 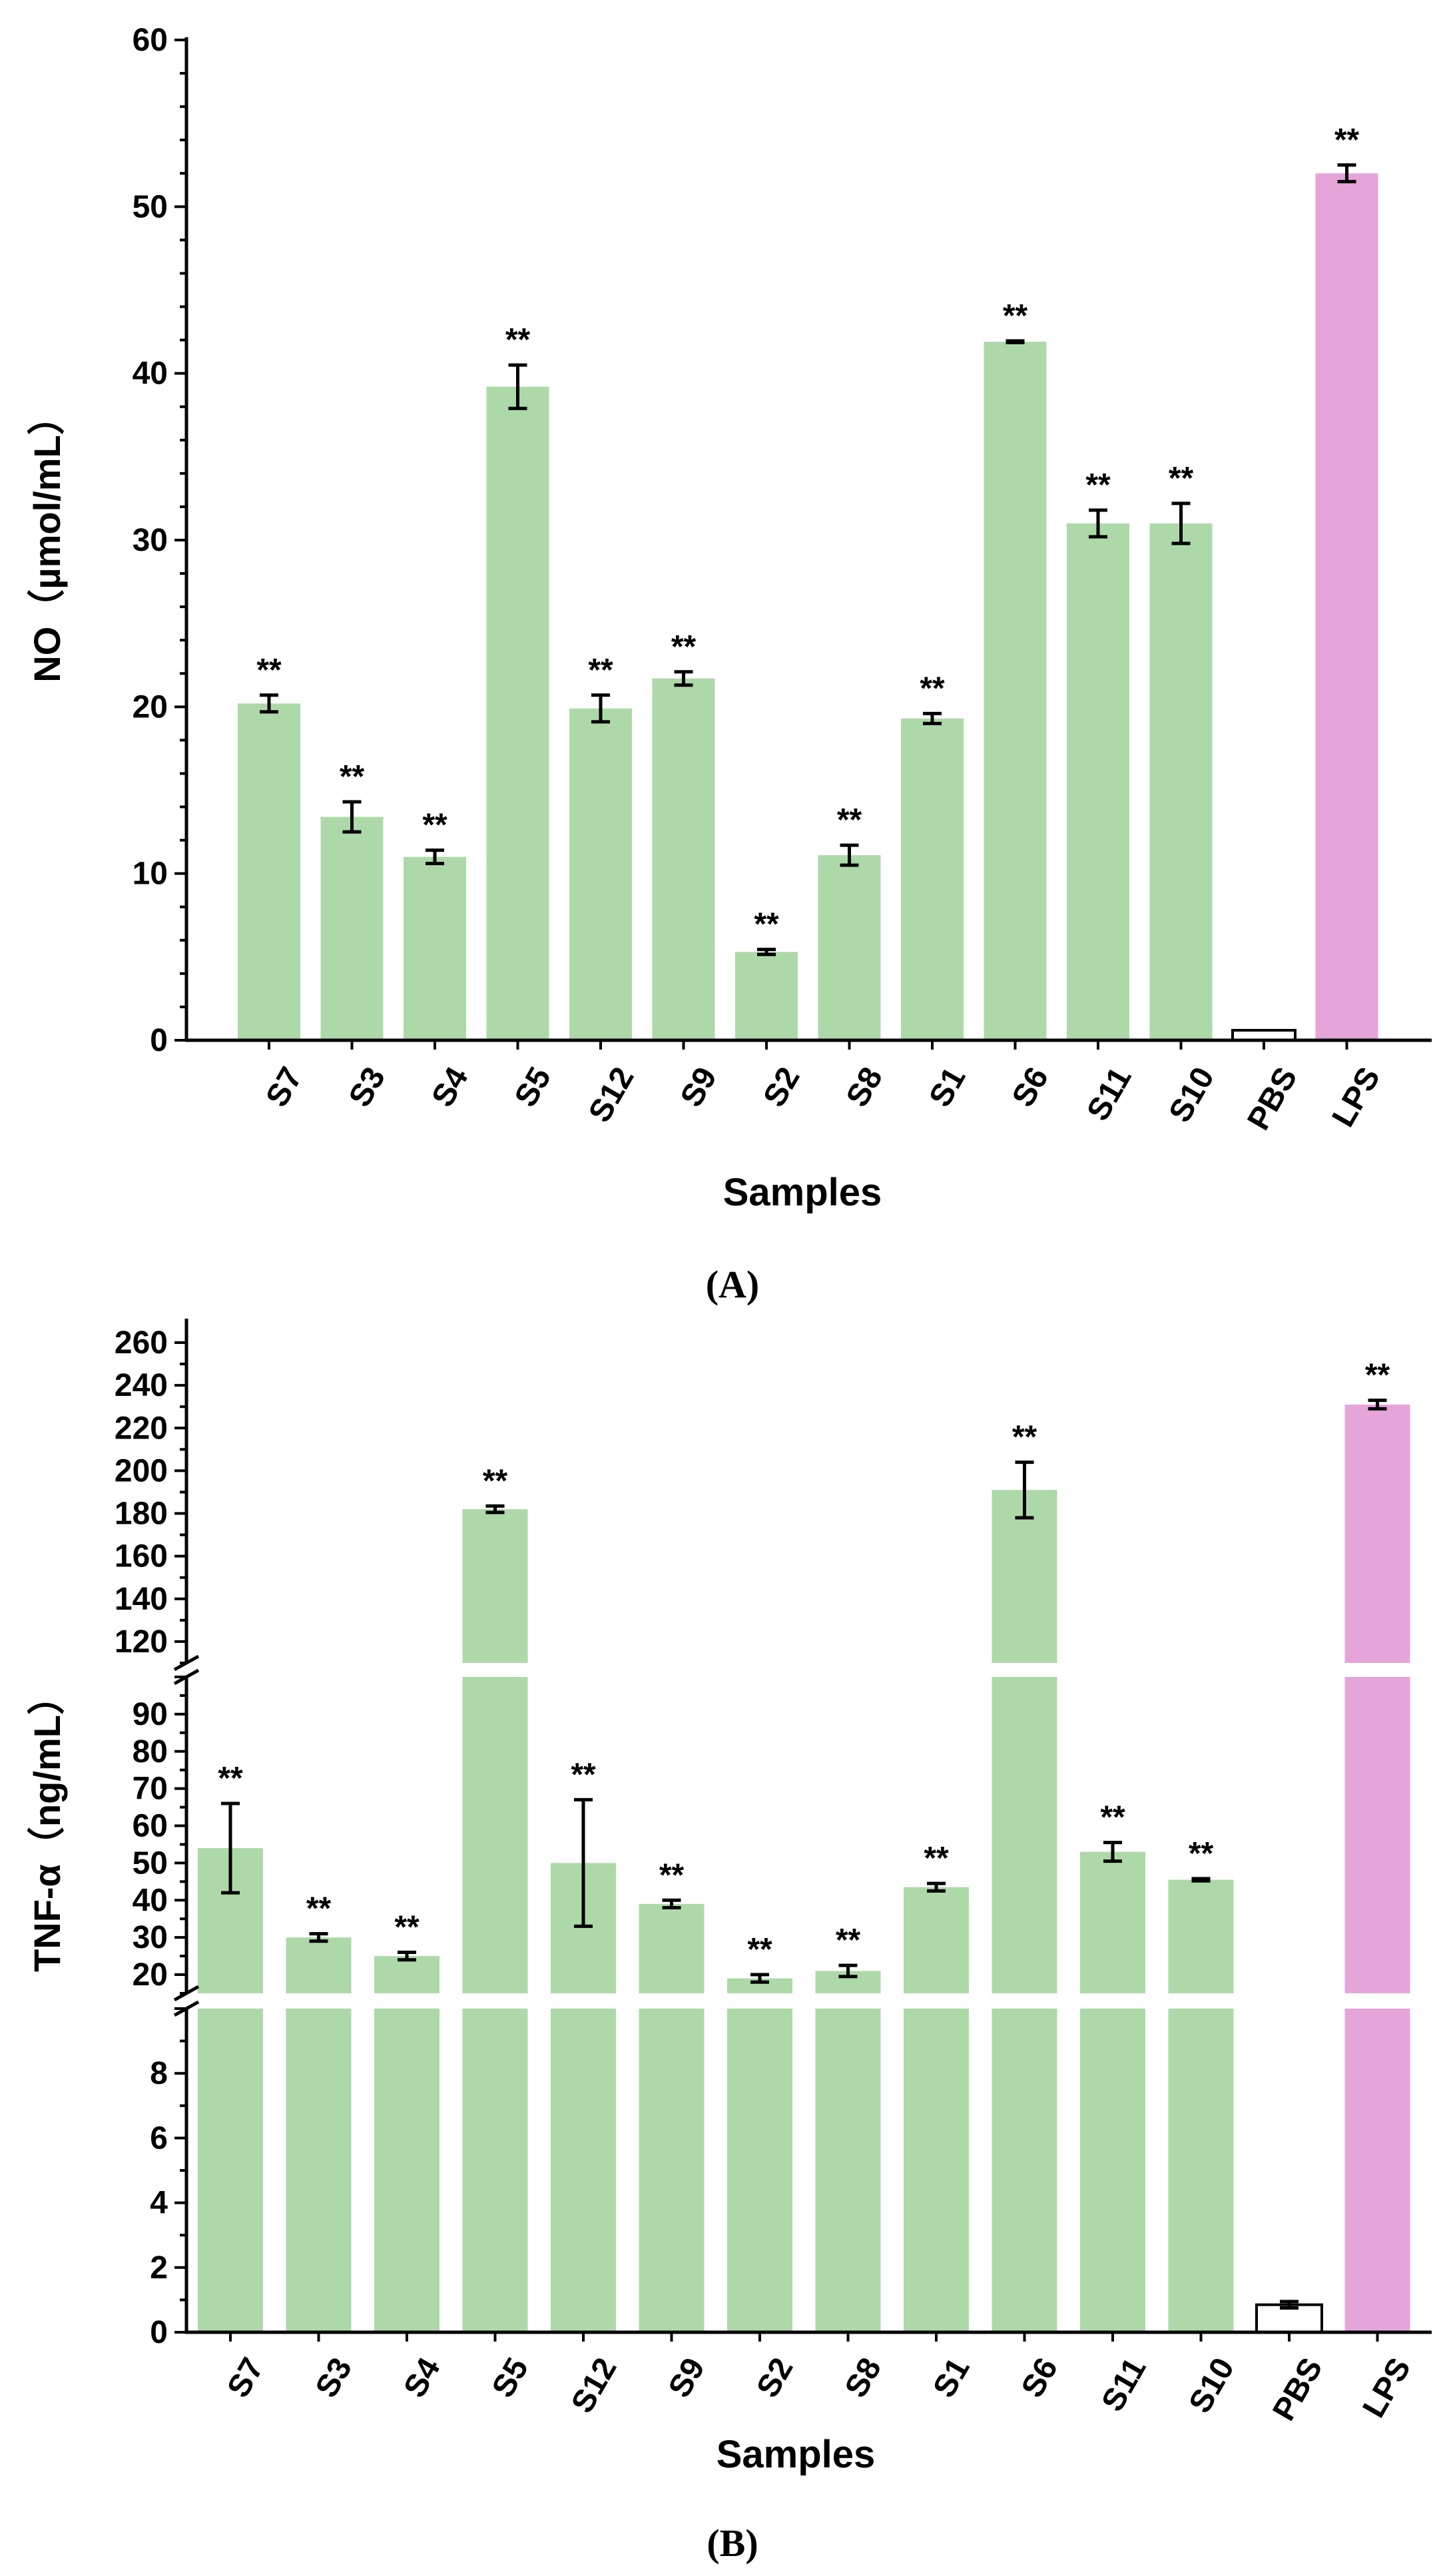 What do you see at coordinates (141, 1428) in the screenshot?
I see `y-tick-label: 220` at bounding box center [141, 1428].